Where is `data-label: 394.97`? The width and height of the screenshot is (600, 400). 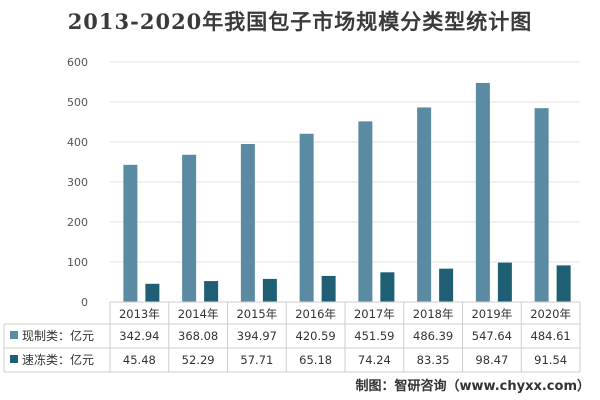
data-label: 394.97 is located at coordinates (257, 336).